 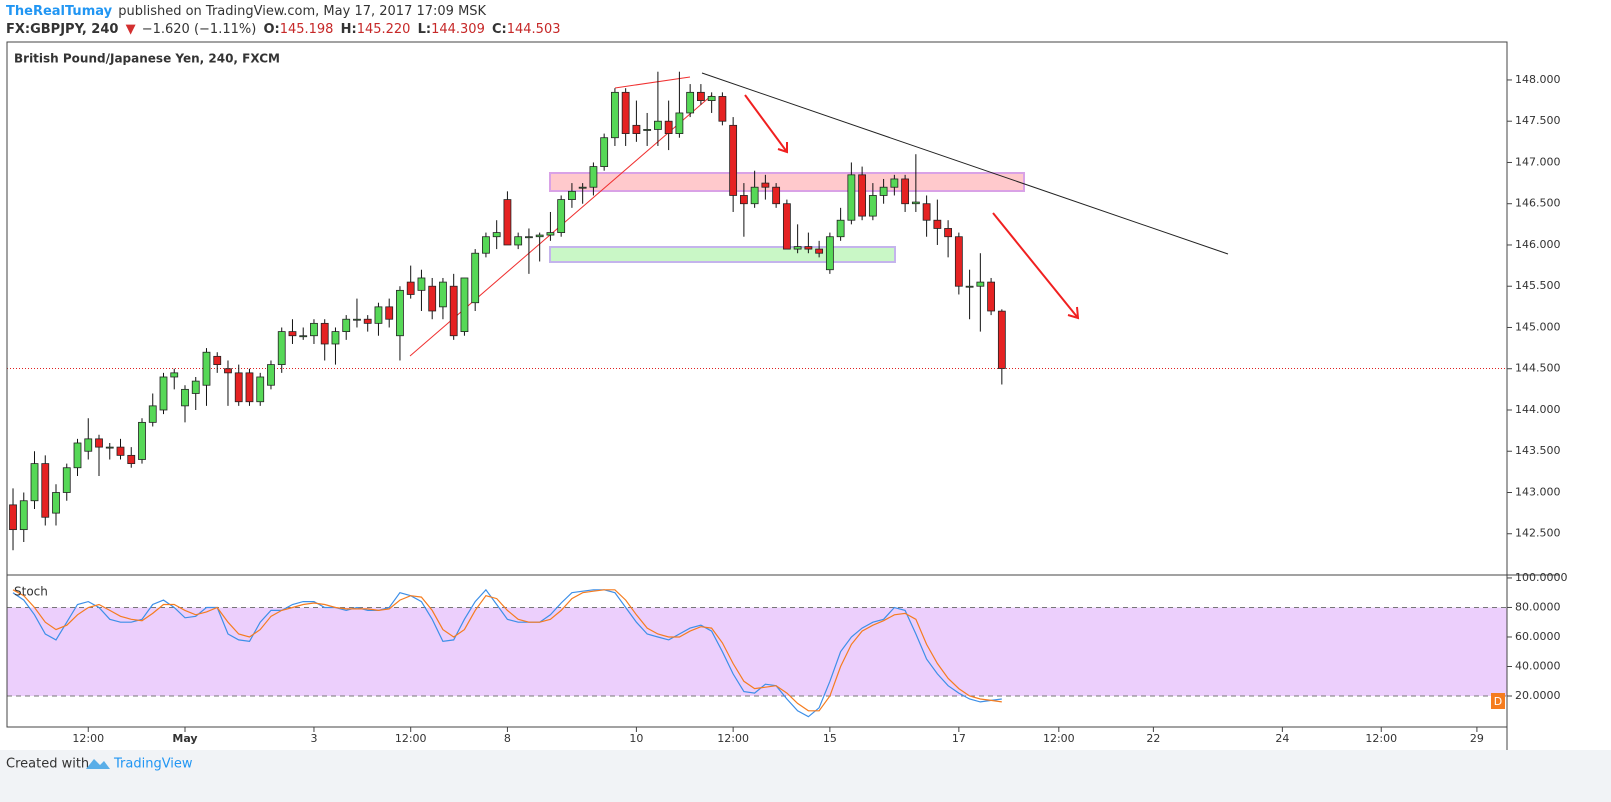 What do you see at coordinates (1538, 450) in the screenshot?
I see `y-tick-label: 143.500` at bounding box center [1538, 450].